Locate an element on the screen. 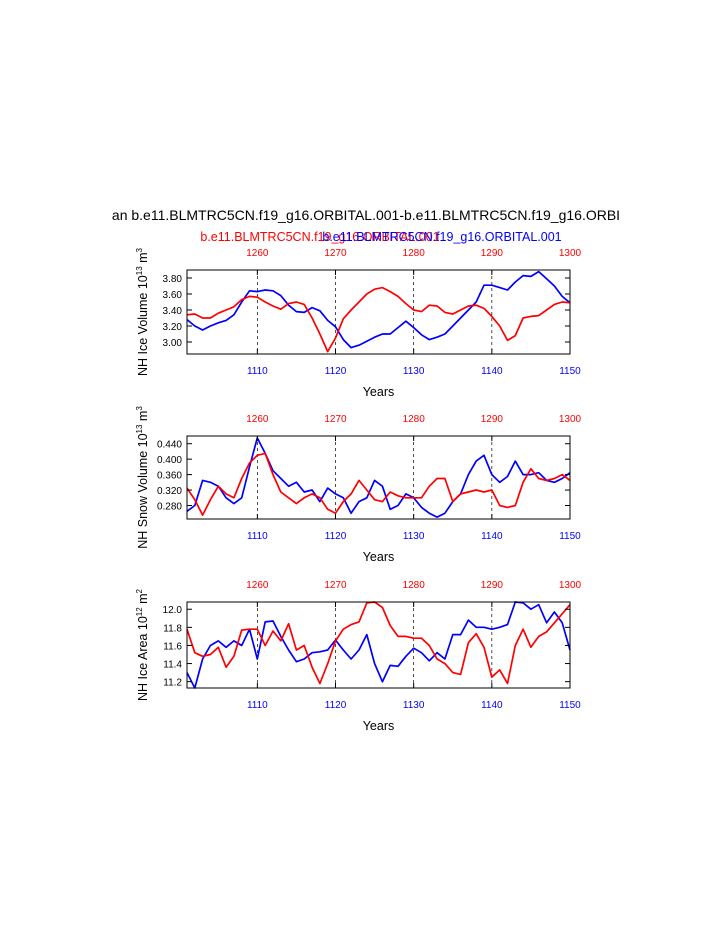 The image size is (723, 935). y-axis-title-text: NH Snow Volume 10 is located at coordinates (143, 490).